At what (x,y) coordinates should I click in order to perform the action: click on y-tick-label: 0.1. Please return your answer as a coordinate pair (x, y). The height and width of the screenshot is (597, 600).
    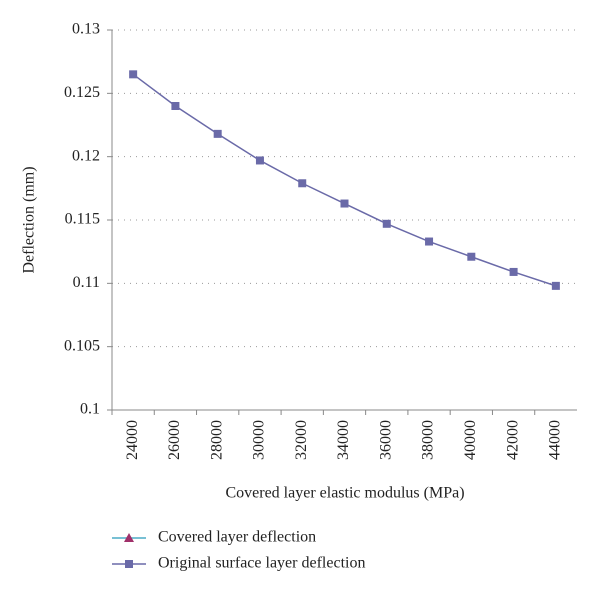
    Looking at the image, I should click on (90, 409).